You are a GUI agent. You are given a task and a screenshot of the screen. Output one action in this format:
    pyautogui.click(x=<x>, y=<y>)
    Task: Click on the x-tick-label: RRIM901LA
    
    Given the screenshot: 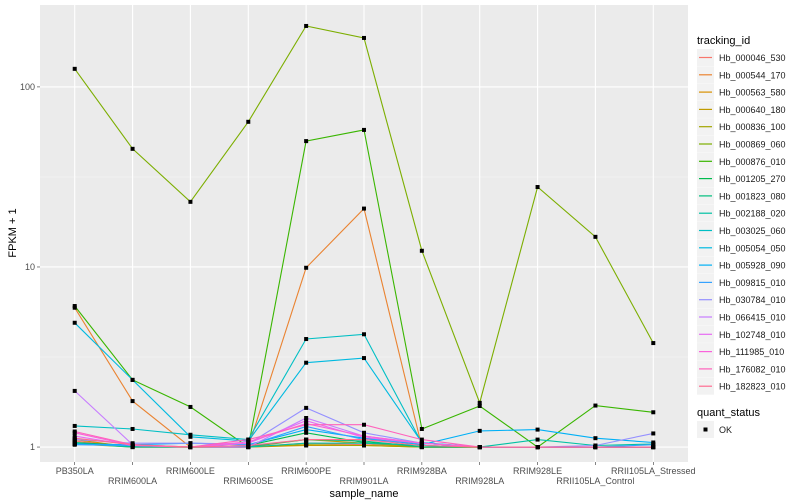 What is the action you would take?
    pyautogui.click(x=363, y=481)
    